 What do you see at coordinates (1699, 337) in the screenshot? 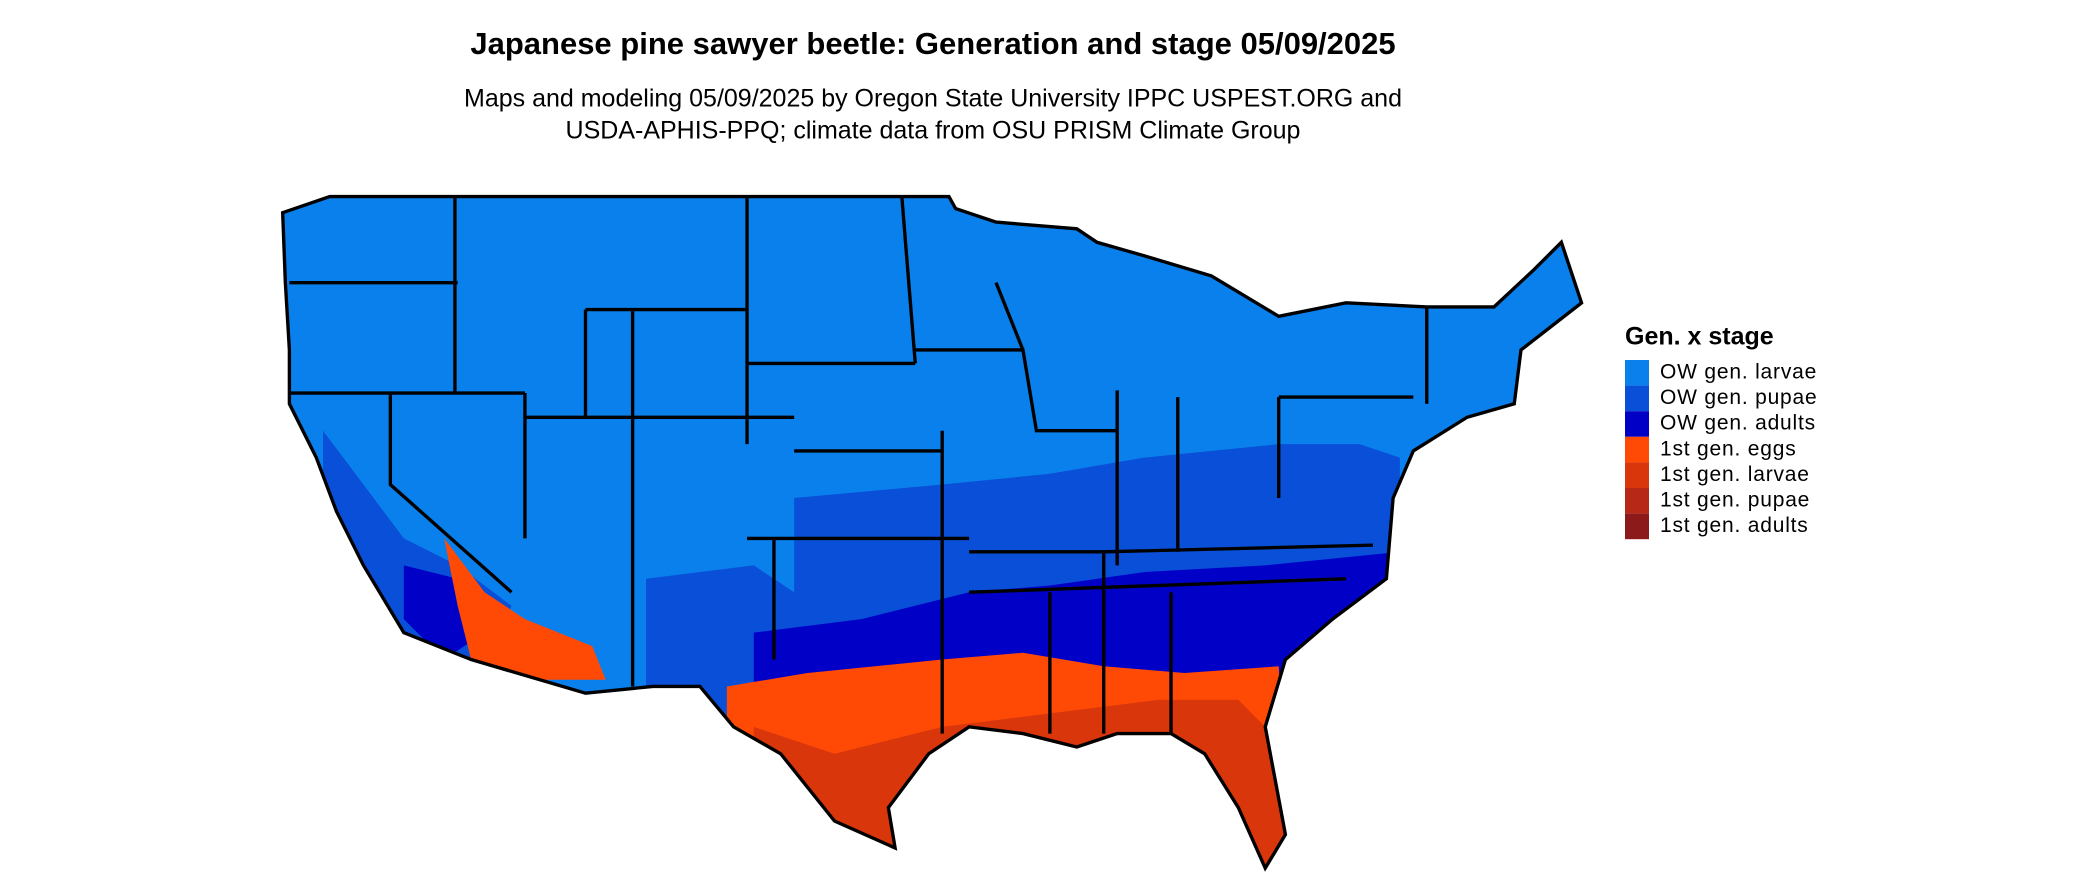
I see `legend-title: Gen. x stage` at bounding box center [1699, 337].